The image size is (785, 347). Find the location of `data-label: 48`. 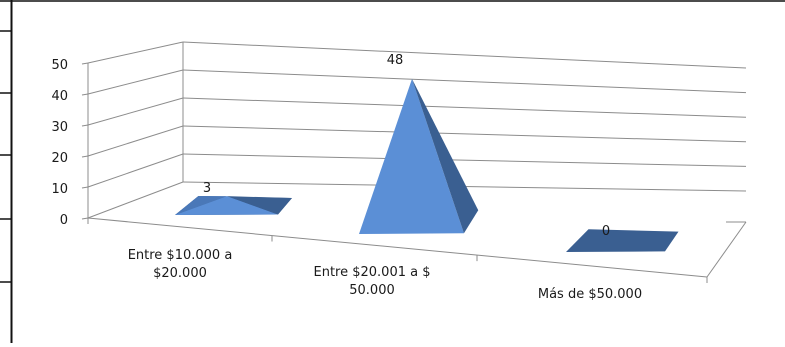

data-label: 48 is located at coordinates (395, 60).